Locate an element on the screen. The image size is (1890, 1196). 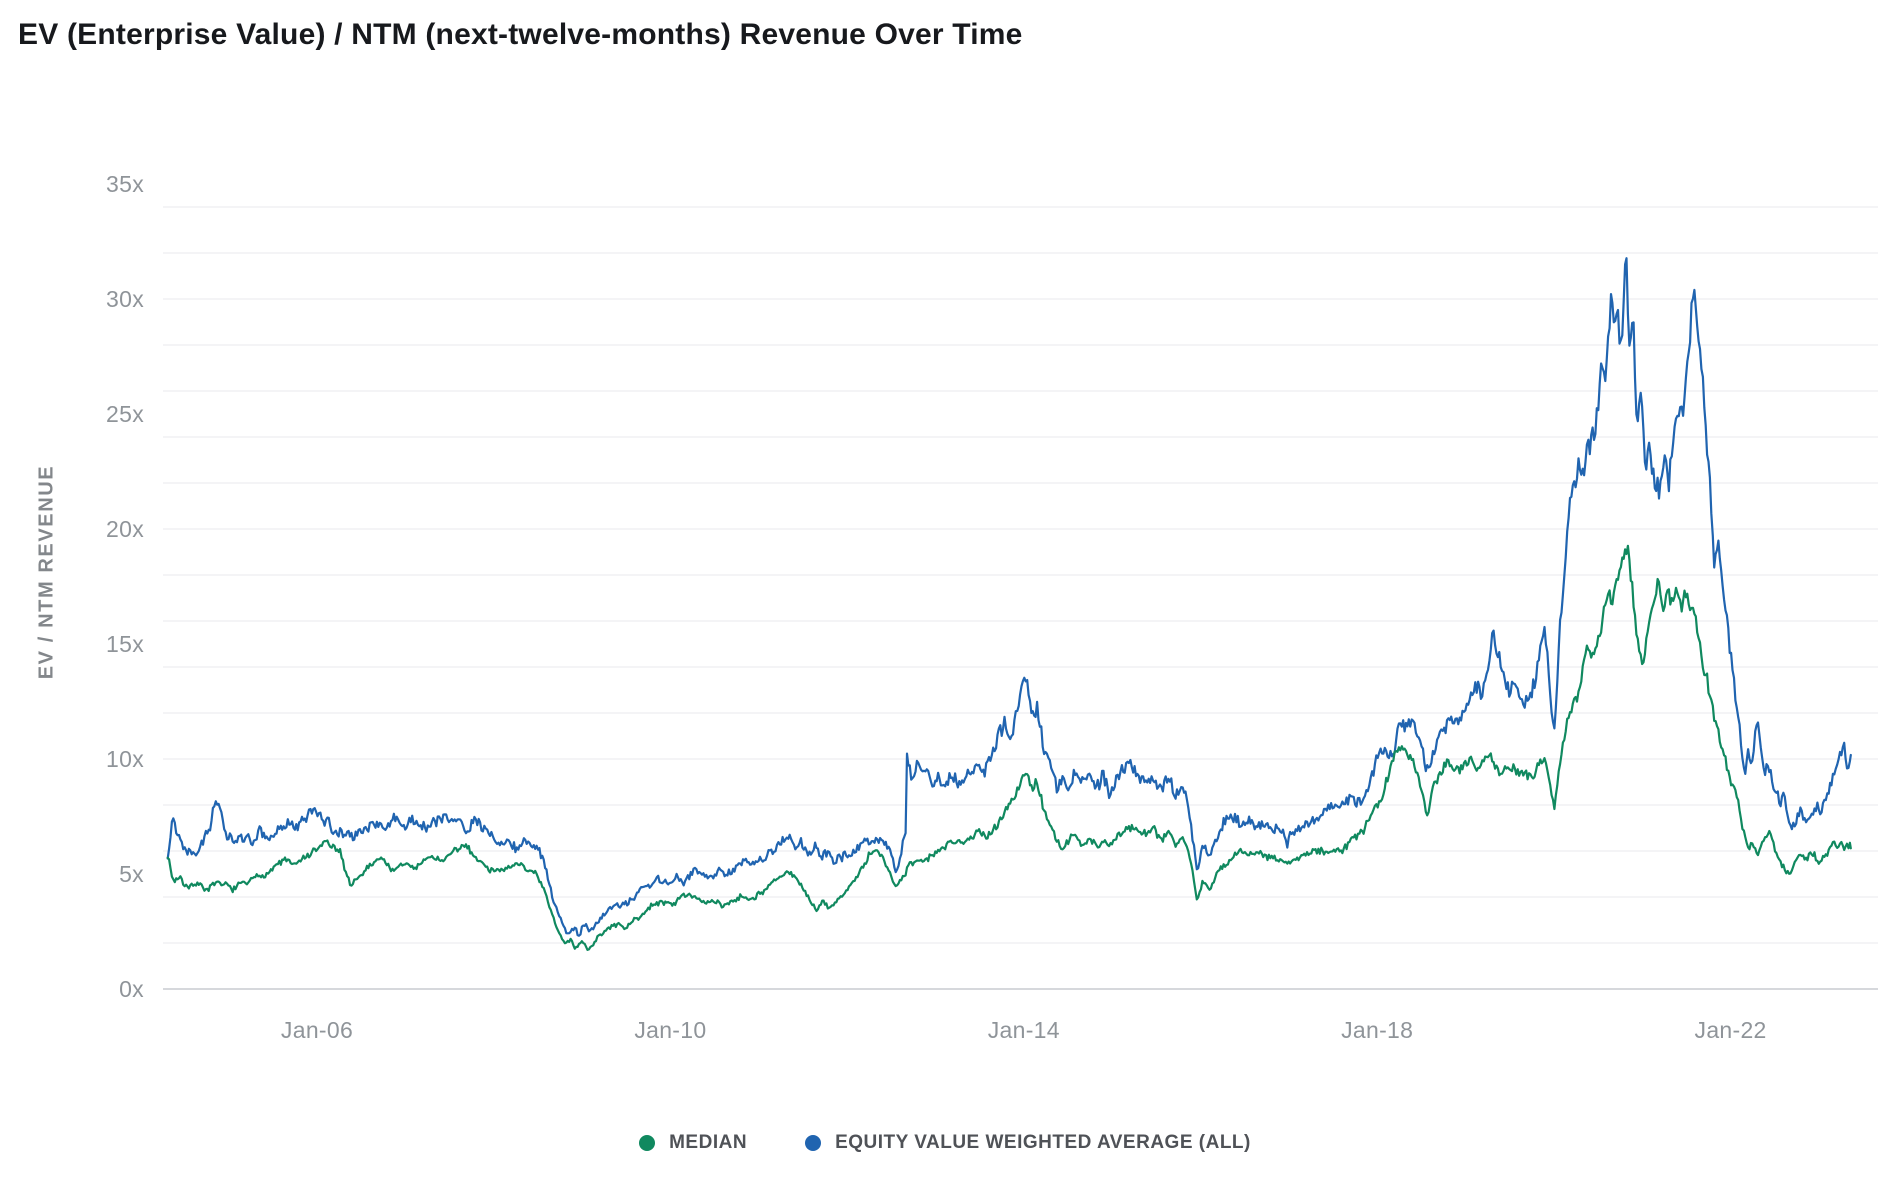
legend-item-median: MEDIAN is located at coordinates (693, 1143).